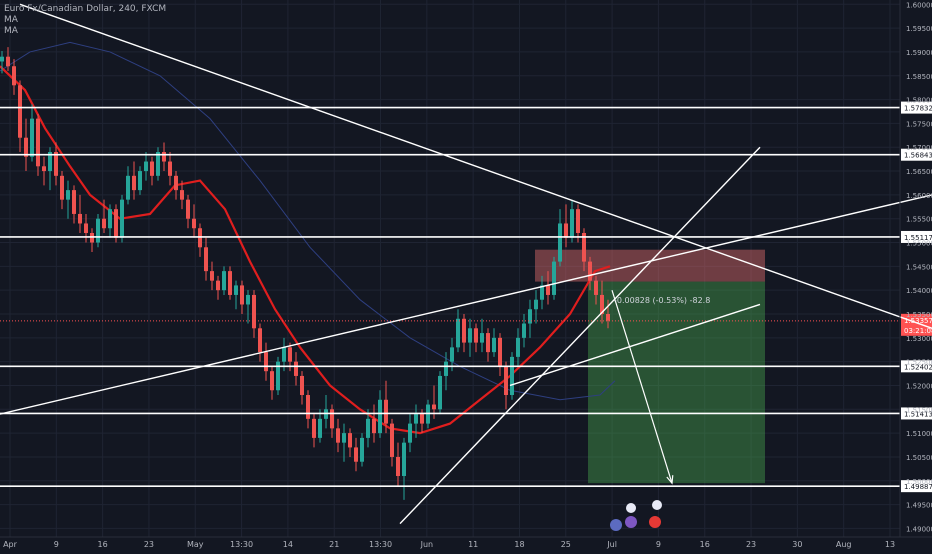 The height and width of the screenshot is (554, 932). What do you see at coordinates (919, 339) in the screenshot?
I see `price-tick-label: 1.53000` at bounding box center [919, 339].